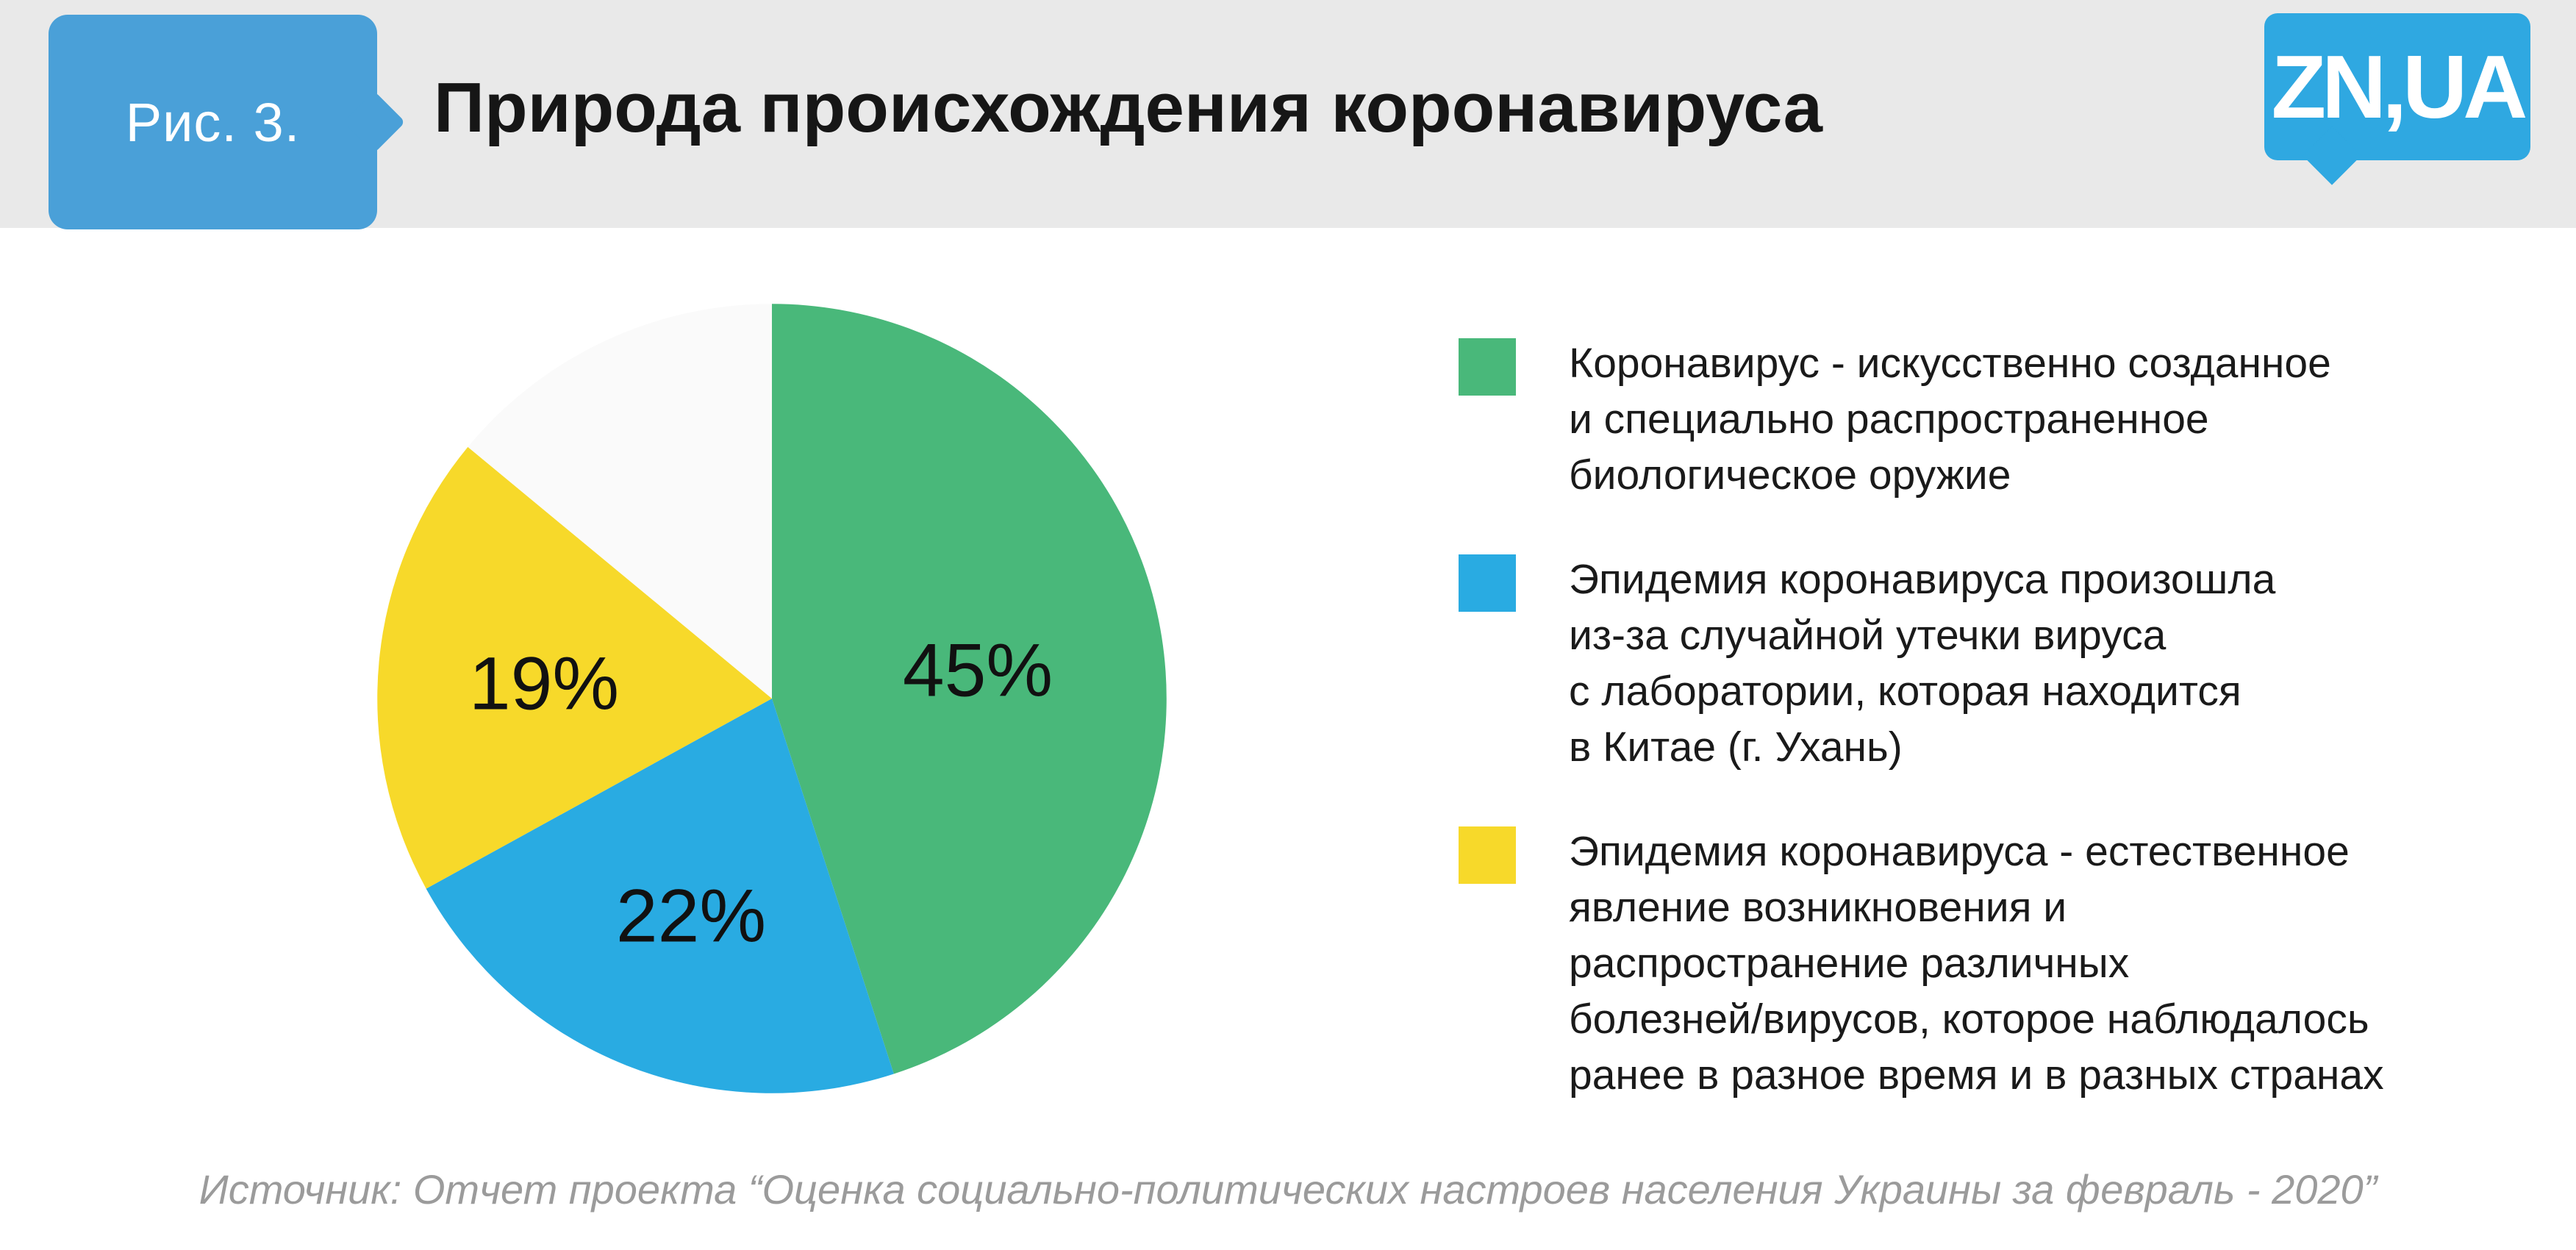  Describe the element at coordinates (1487, 583) in the screenshot. I see `legend-swatch-blue` at that location.